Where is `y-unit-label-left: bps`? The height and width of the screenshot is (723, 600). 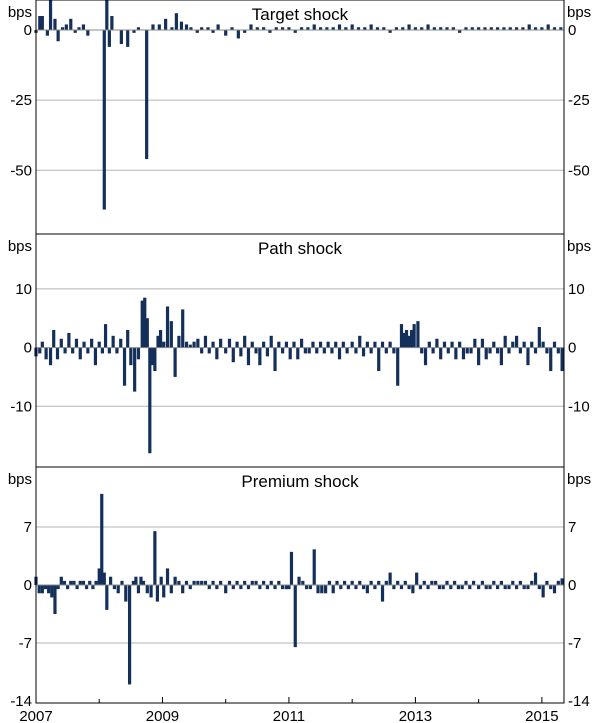 y-unit-label-left: bps is located at coordinates (20, 479).